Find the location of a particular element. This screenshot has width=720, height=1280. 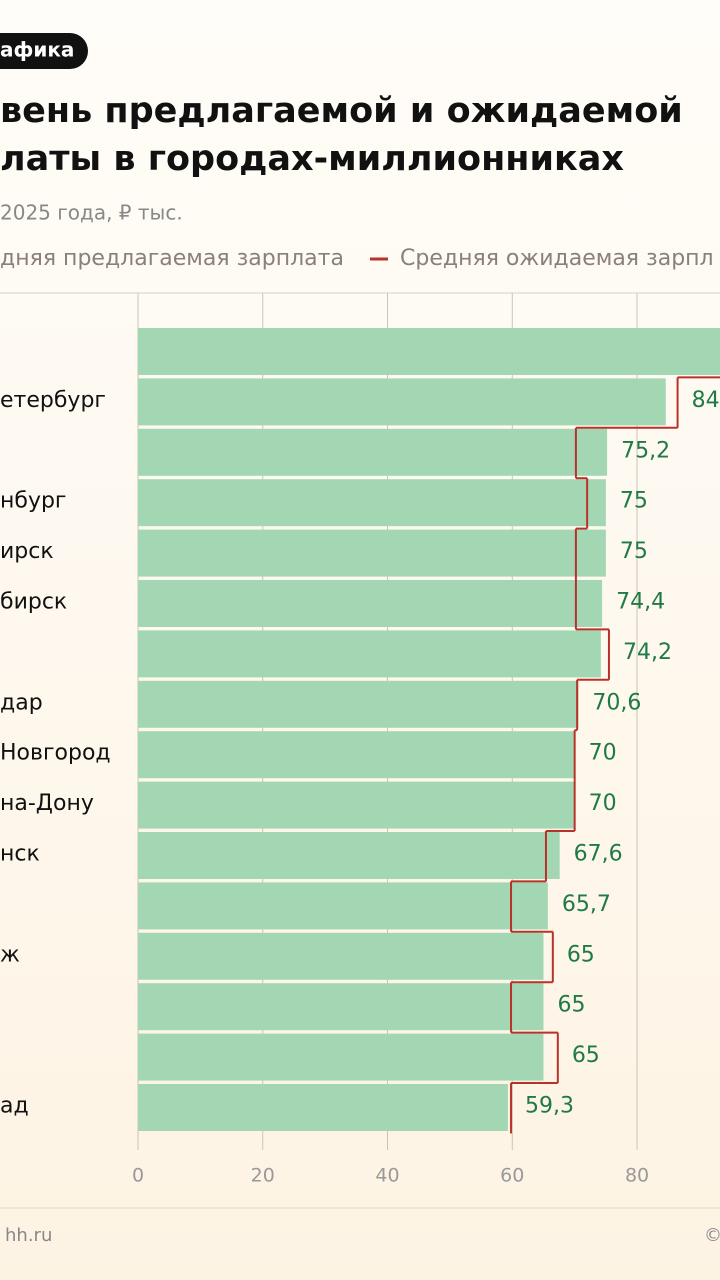

value-label: 59,3 is located at coordinates (549, 1106).